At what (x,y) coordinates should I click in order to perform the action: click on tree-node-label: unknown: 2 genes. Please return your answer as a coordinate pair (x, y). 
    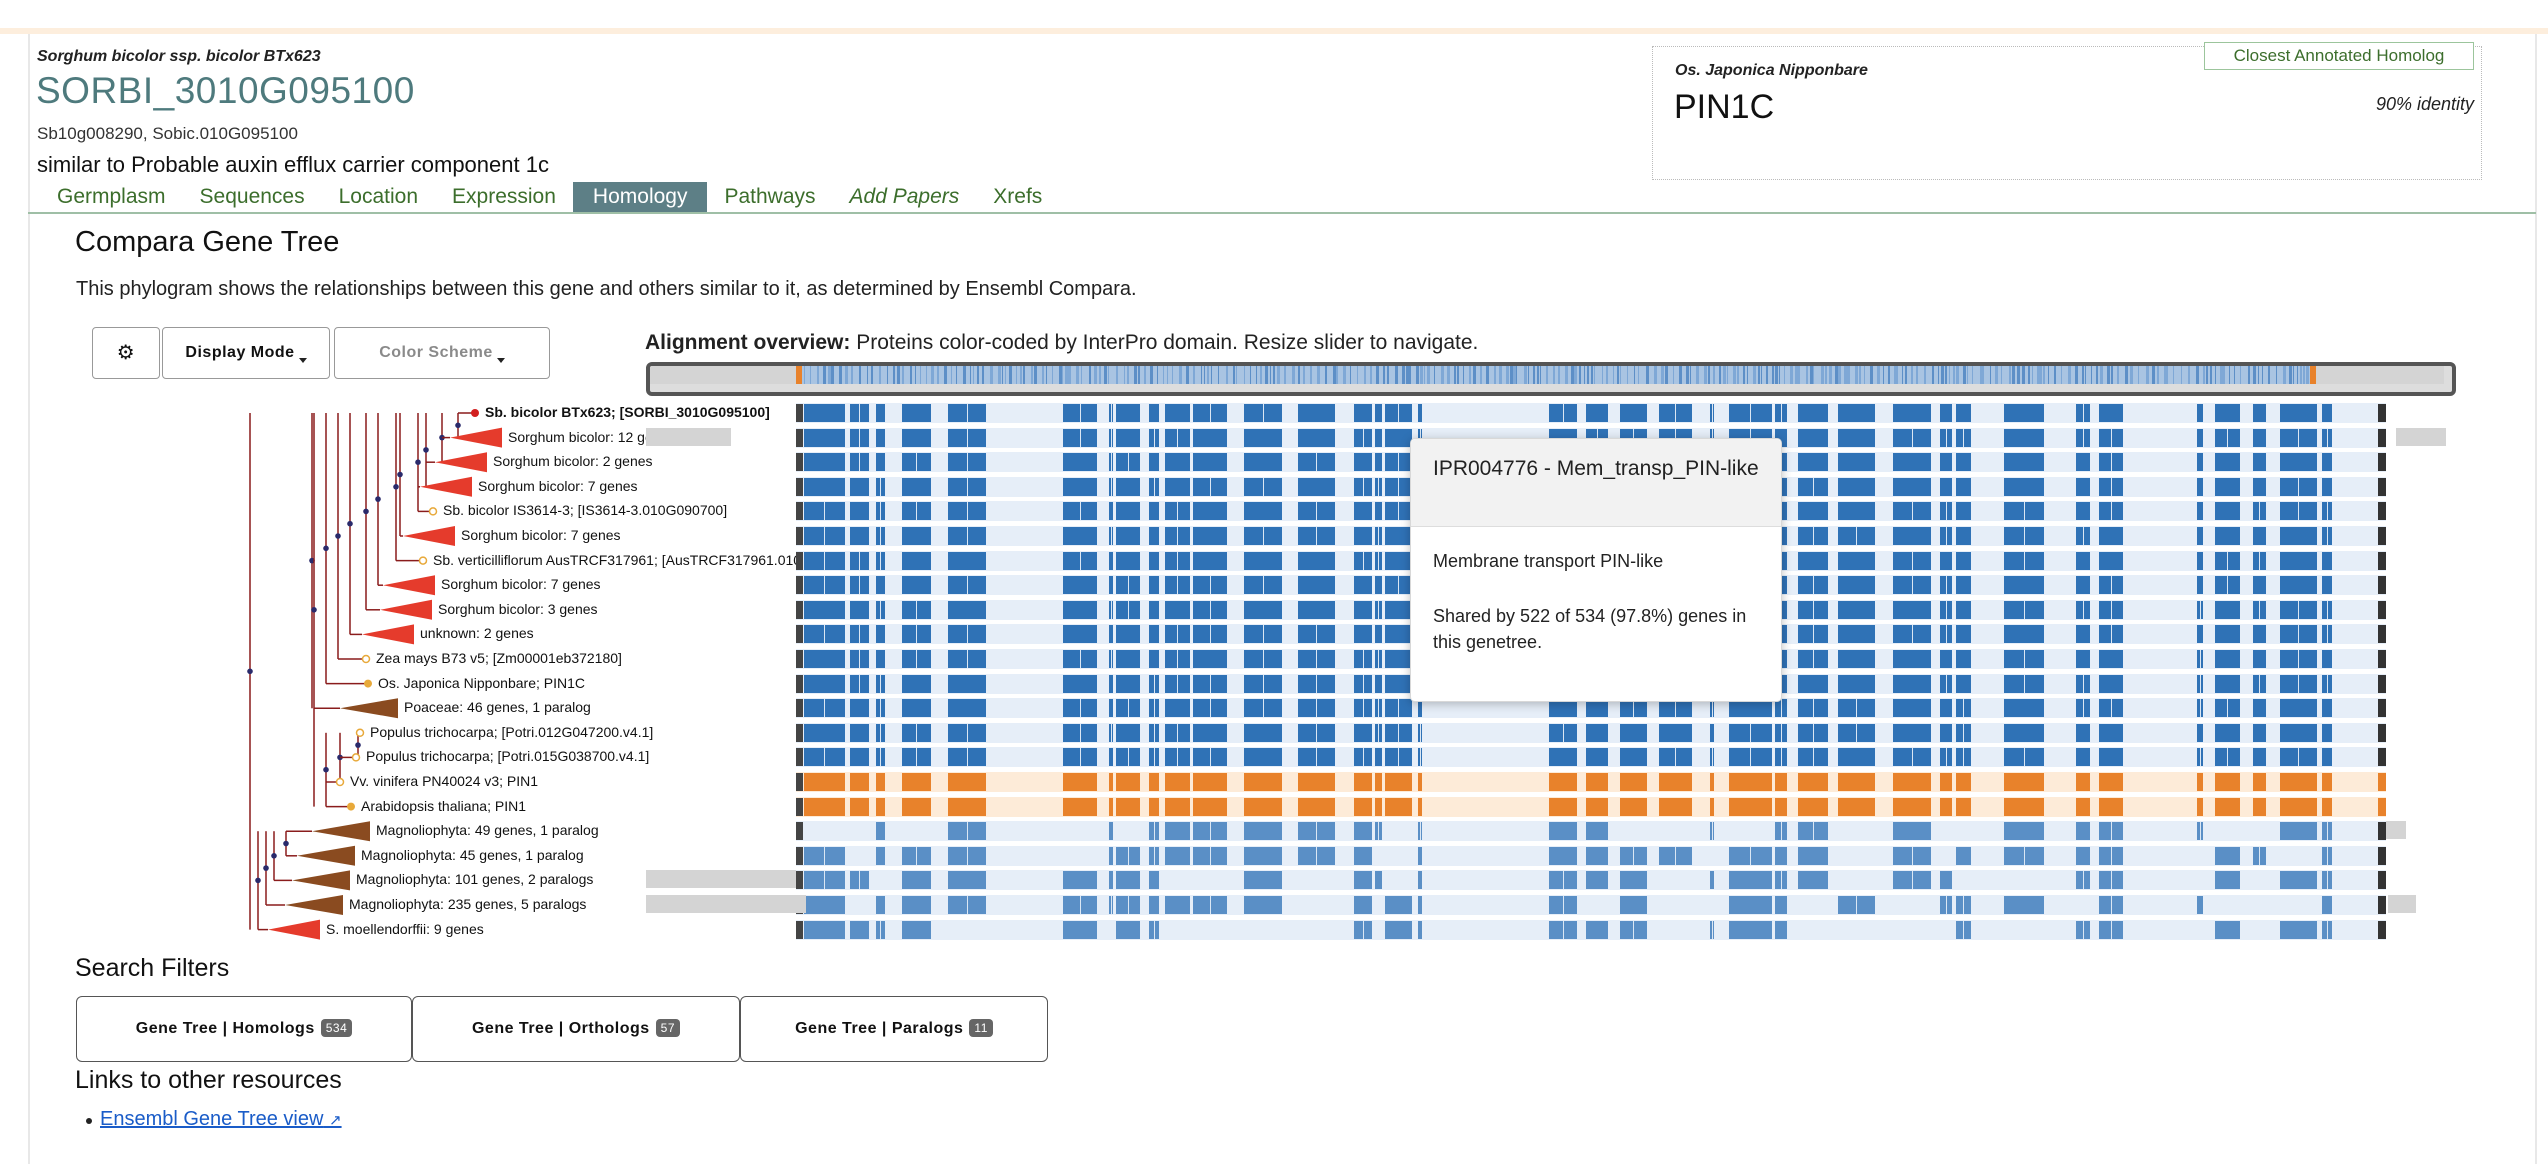
    Looking at the image, I should click on (477, 633).